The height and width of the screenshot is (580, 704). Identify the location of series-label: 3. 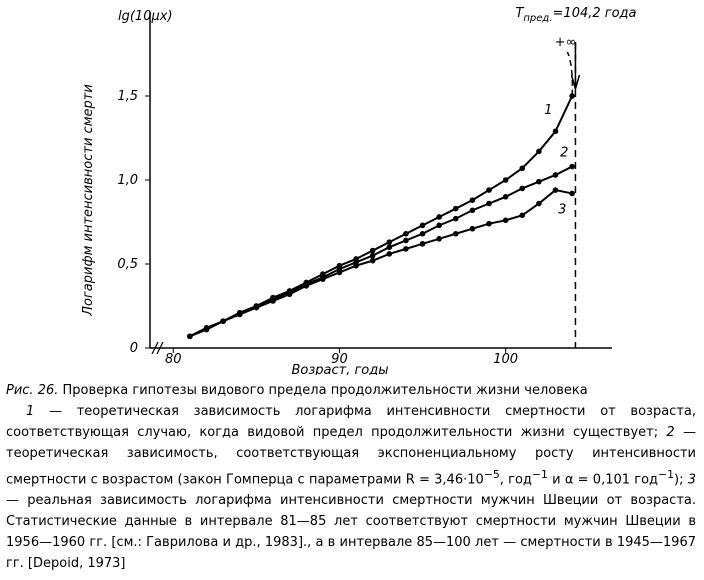
(562, 209).